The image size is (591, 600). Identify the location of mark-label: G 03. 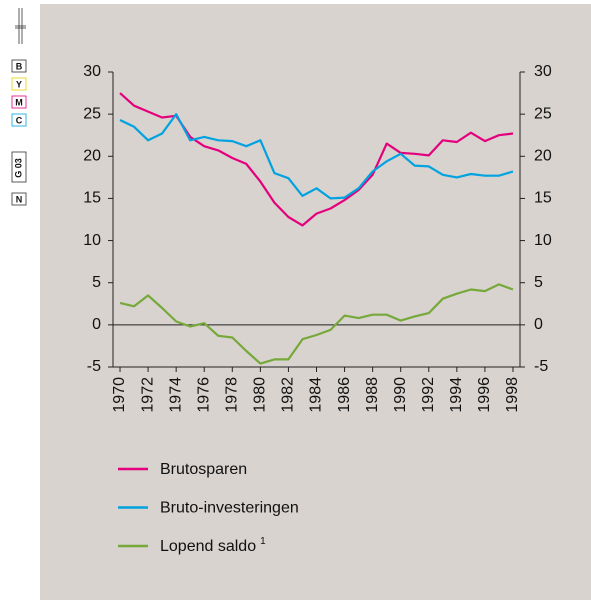
(18, 168).